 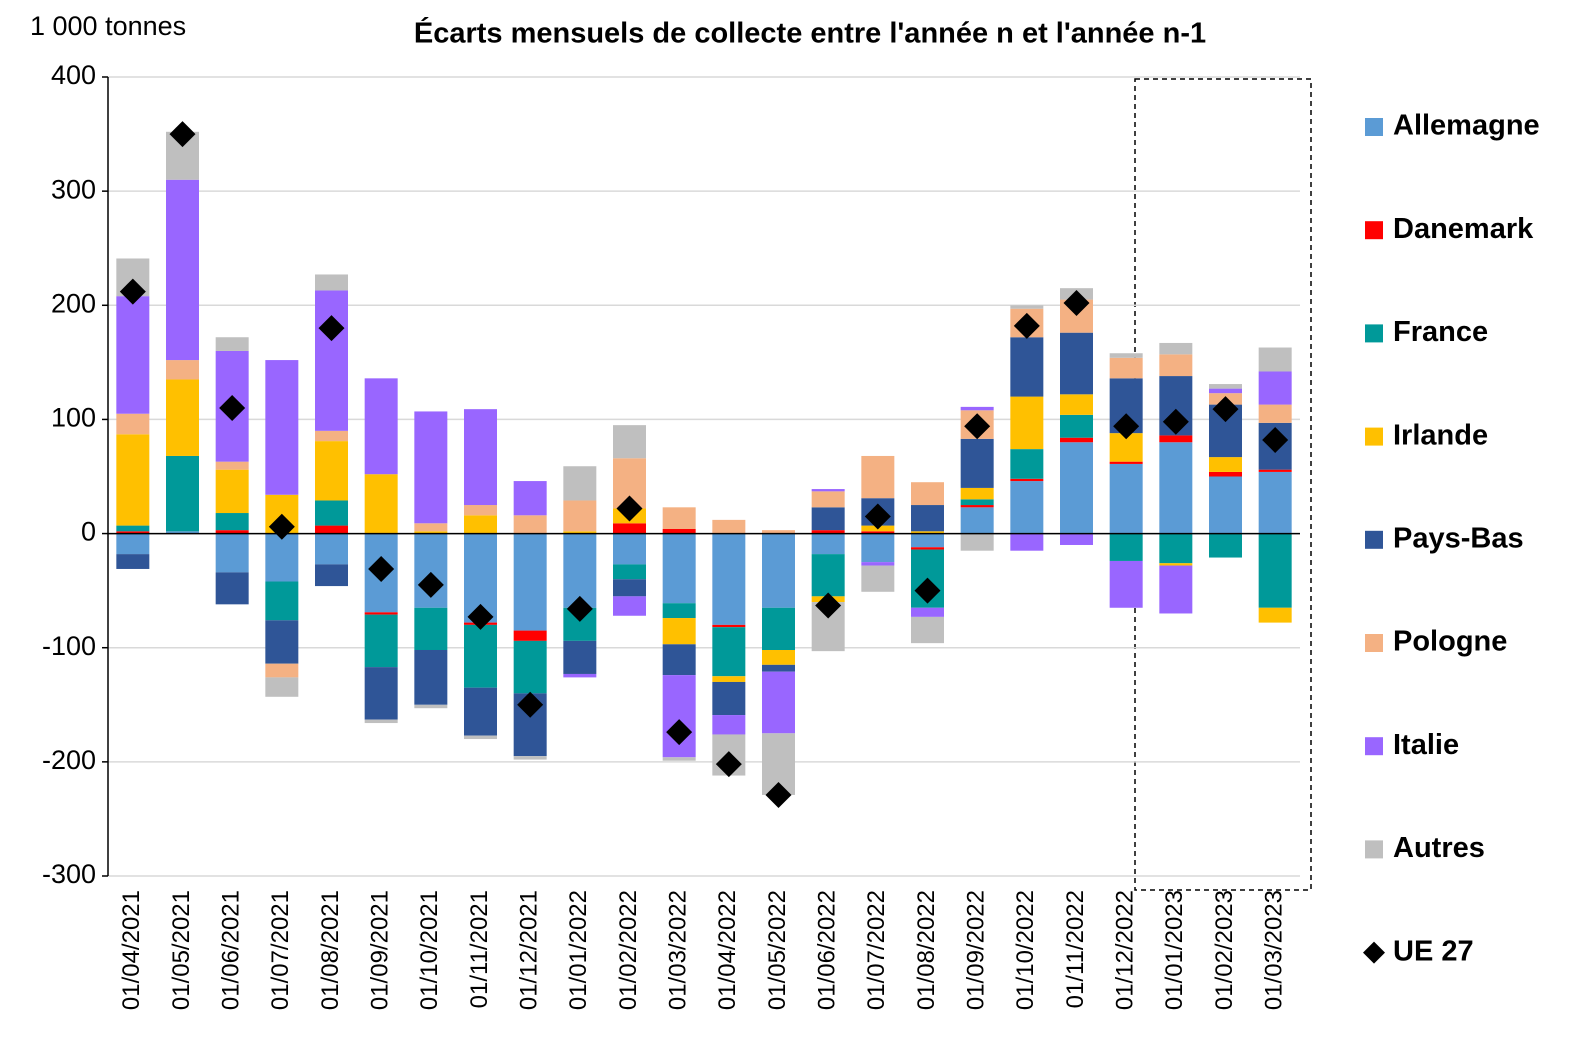 What do you see at coordinates (777, 950) in the screenshot?
I see `x-tick-label: 01/05/2022` at bounding box center [777, 950].